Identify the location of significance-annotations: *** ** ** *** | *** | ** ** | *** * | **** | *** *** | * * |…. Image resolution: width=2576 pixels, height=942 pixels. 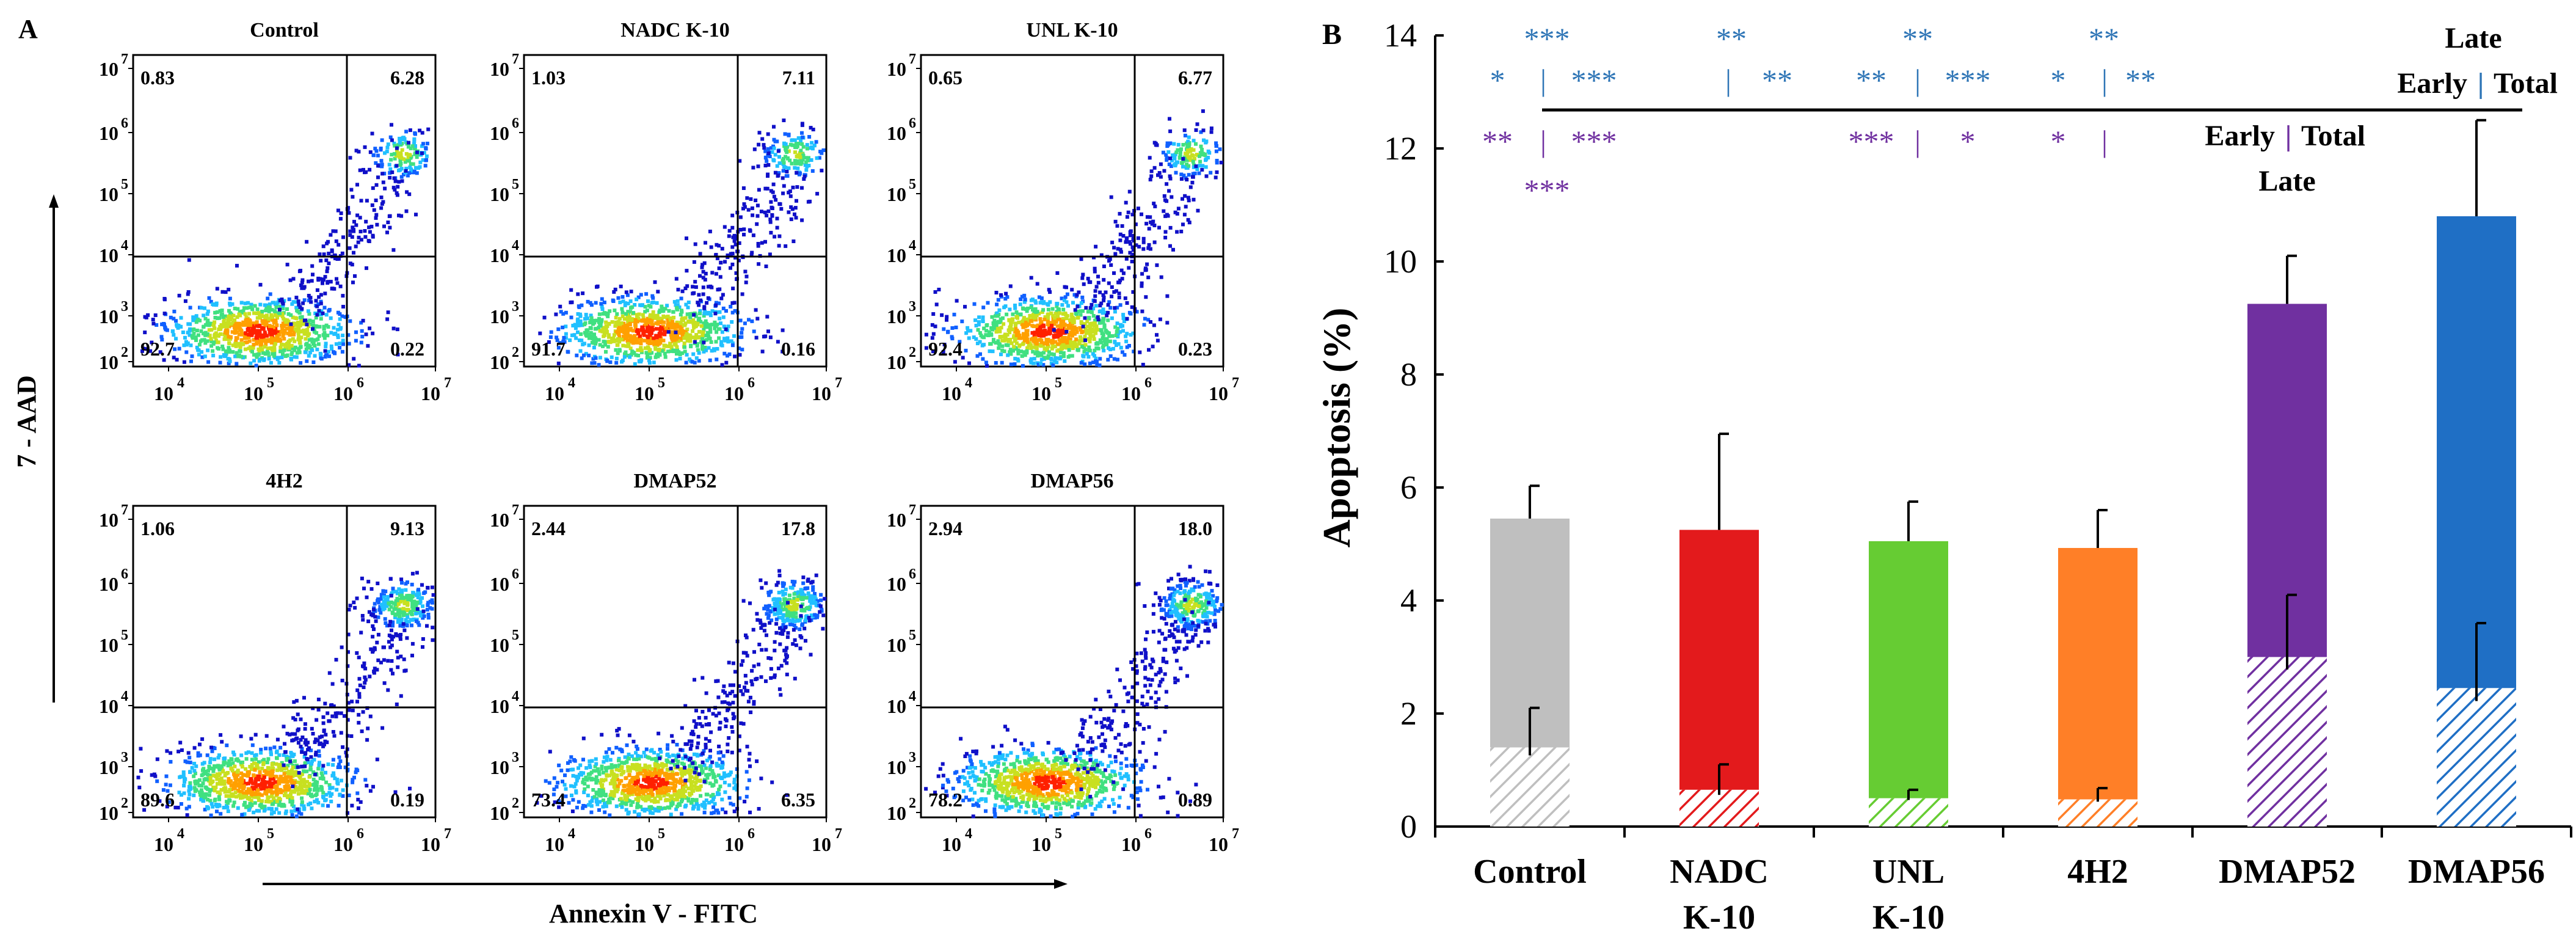
(2020, 114).